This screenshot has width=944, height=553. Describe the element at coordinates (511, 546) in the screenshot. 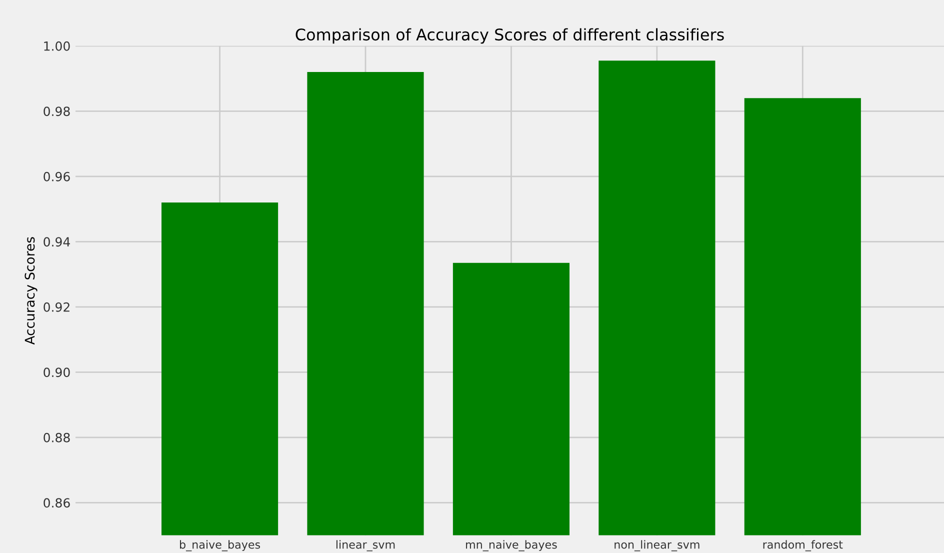

I see `x-tick-label: mn_naive_bayes` at that location.